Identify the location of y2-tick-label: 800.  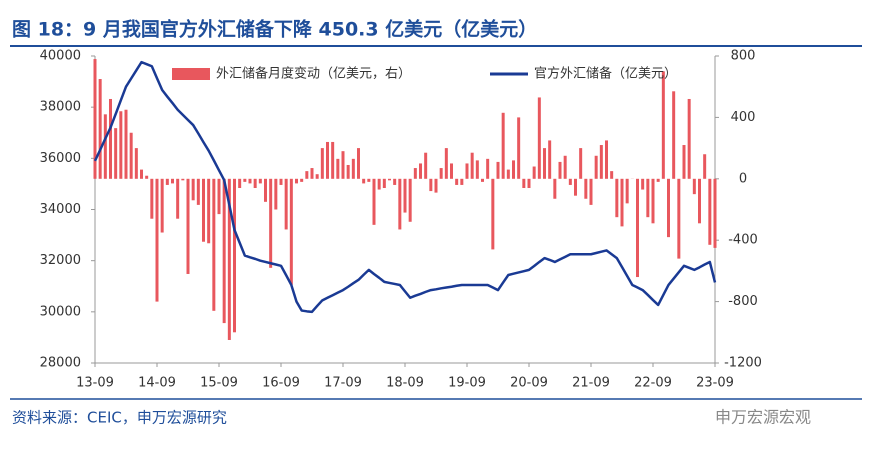
(743, 56).